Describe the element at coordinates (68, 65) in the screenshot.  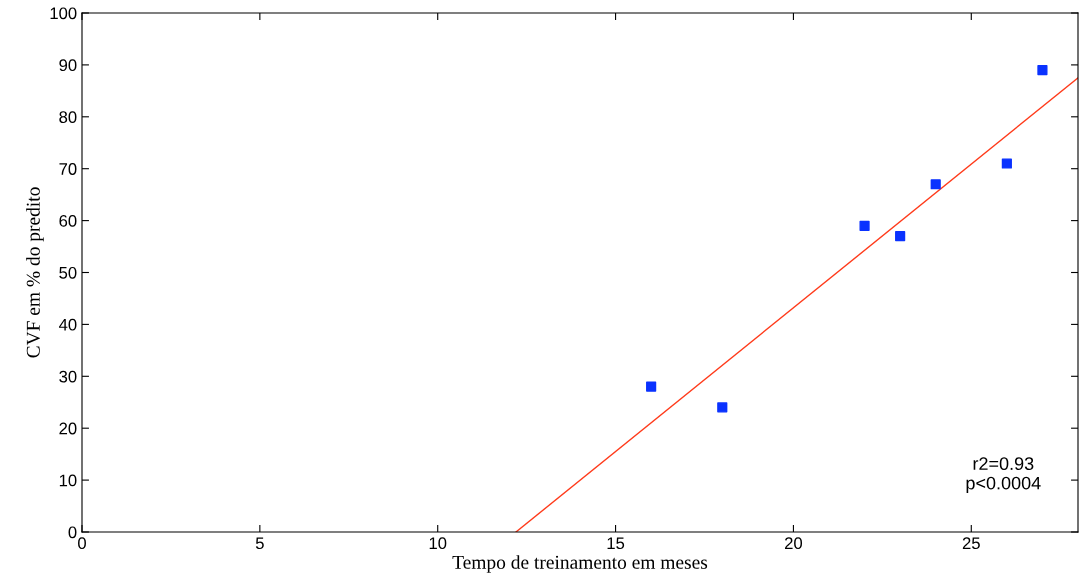
I see `y-tick-label: 90` at that location.